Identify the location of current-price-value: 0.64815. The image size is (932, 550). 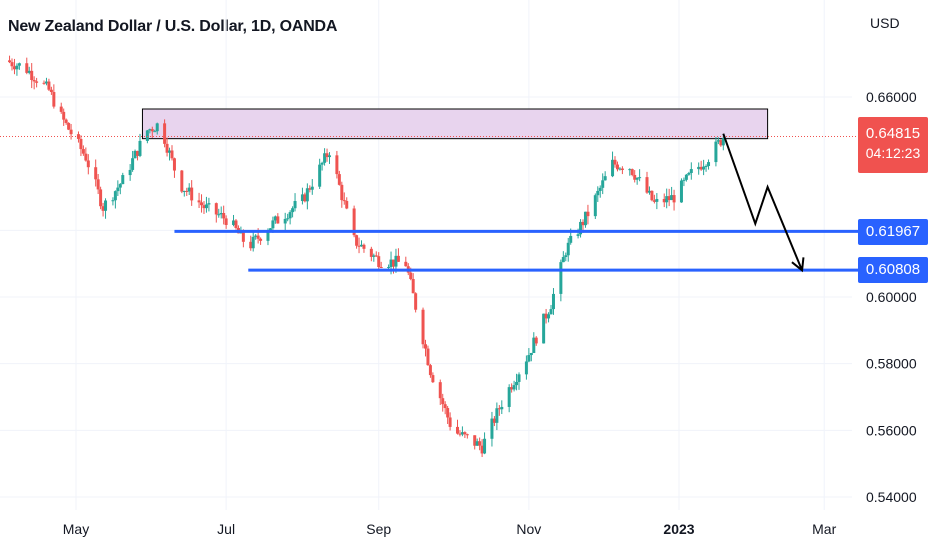
(893, 133).